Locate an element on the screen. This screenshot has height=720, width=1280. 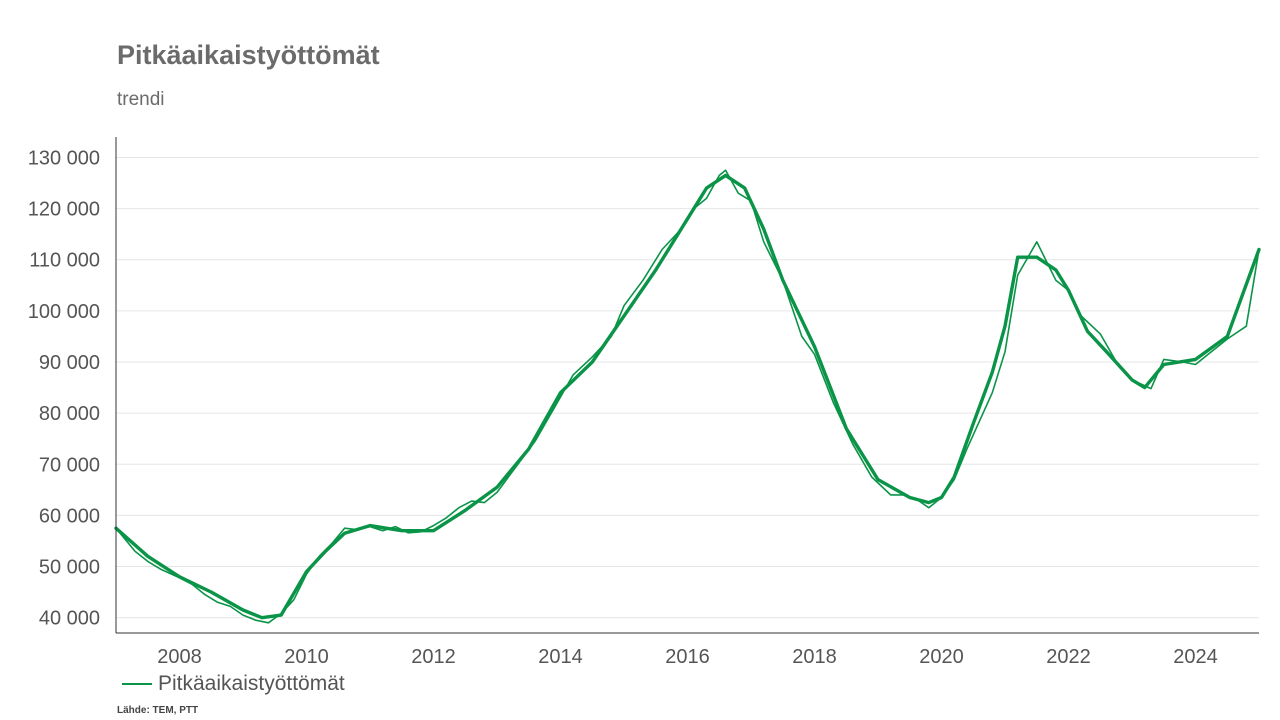
source-note: Lähde: TEM, PTT is located at coordinates (158, 710).